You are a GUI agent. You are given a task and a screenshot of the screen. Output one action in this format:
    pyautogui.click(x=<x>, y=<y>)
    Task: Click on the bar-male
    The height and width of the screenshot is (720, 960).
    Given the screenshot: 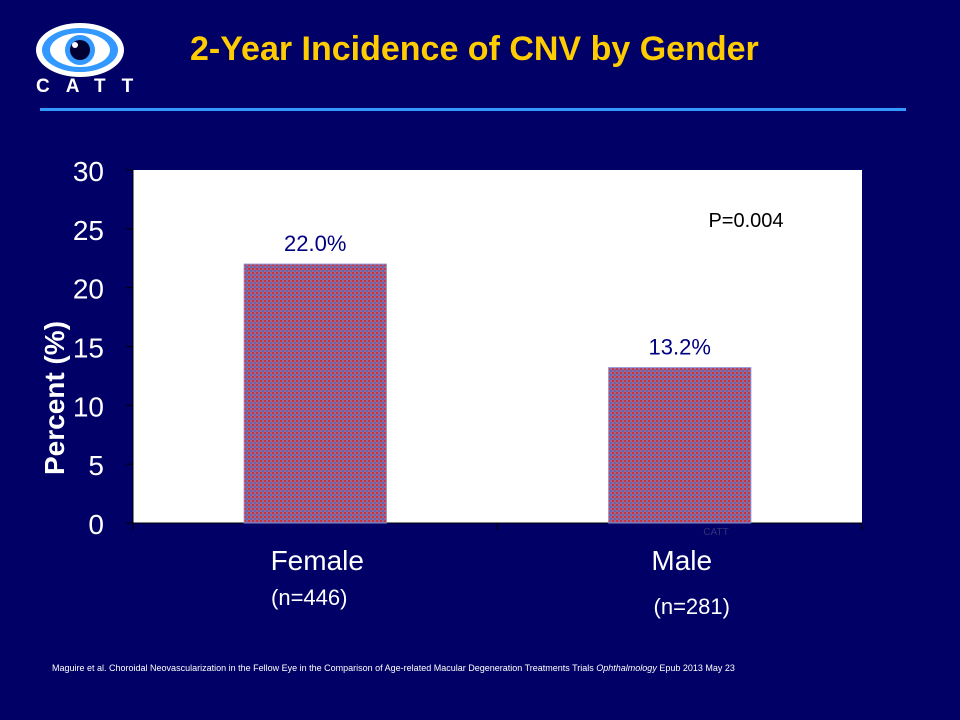 What is the action you would take?
    pyautogui.click(x=680, y=445)
    